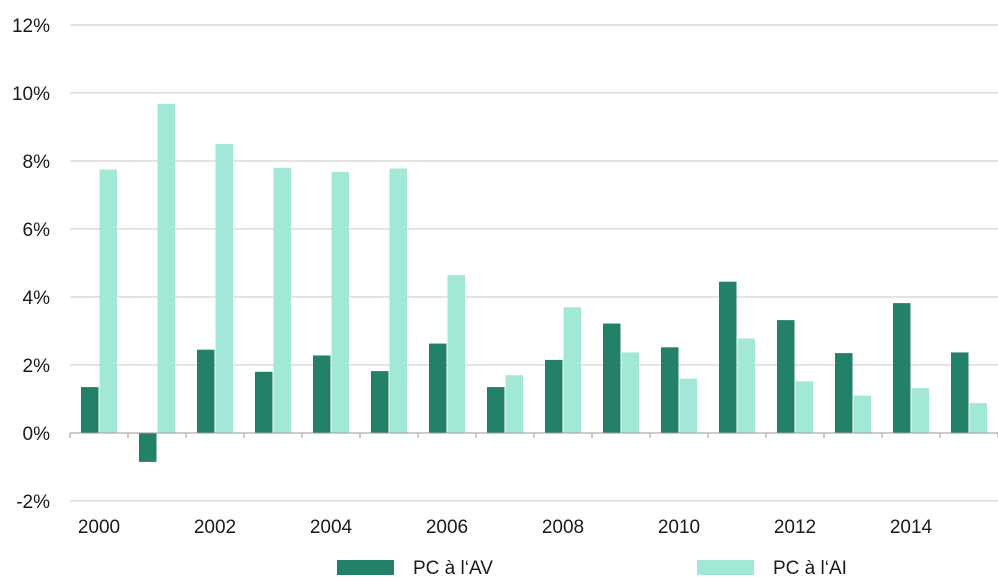  What do you see at coordinates (398, 301) in the screenshot?
I see `bar-series-2-2005` at bounding box center [398, 301].